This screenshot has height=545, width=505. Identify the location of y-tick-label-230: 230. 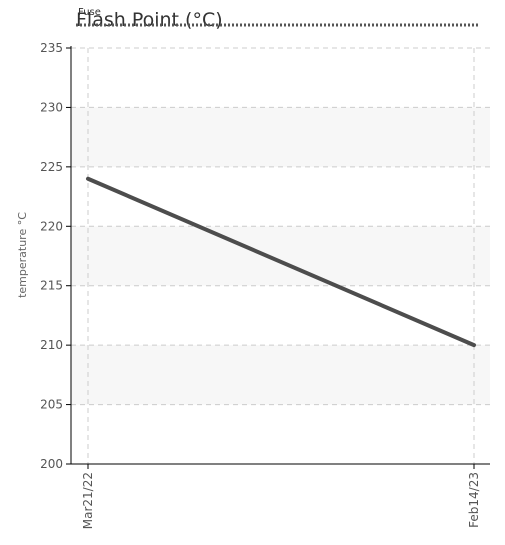
(51, 107).